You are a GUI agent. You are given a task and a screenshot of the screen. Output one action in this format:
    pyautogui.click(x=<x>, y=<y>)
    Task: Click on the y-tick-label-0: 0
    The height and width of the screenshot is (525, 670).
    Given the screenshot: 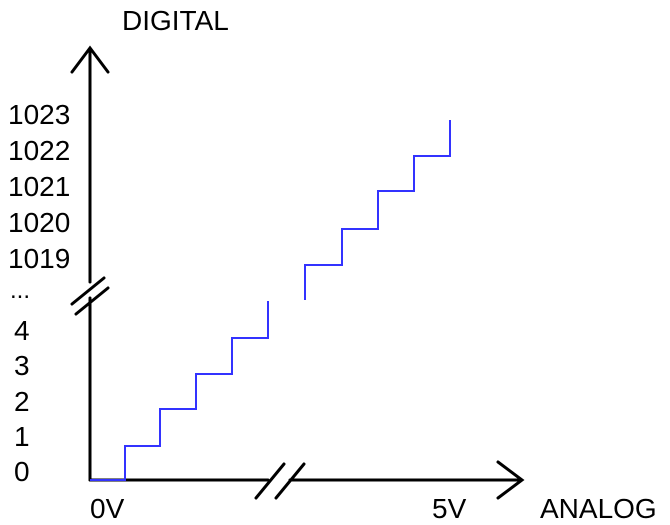 What is the action you would take?
    pyautogui.click(x=22, y=471)
    